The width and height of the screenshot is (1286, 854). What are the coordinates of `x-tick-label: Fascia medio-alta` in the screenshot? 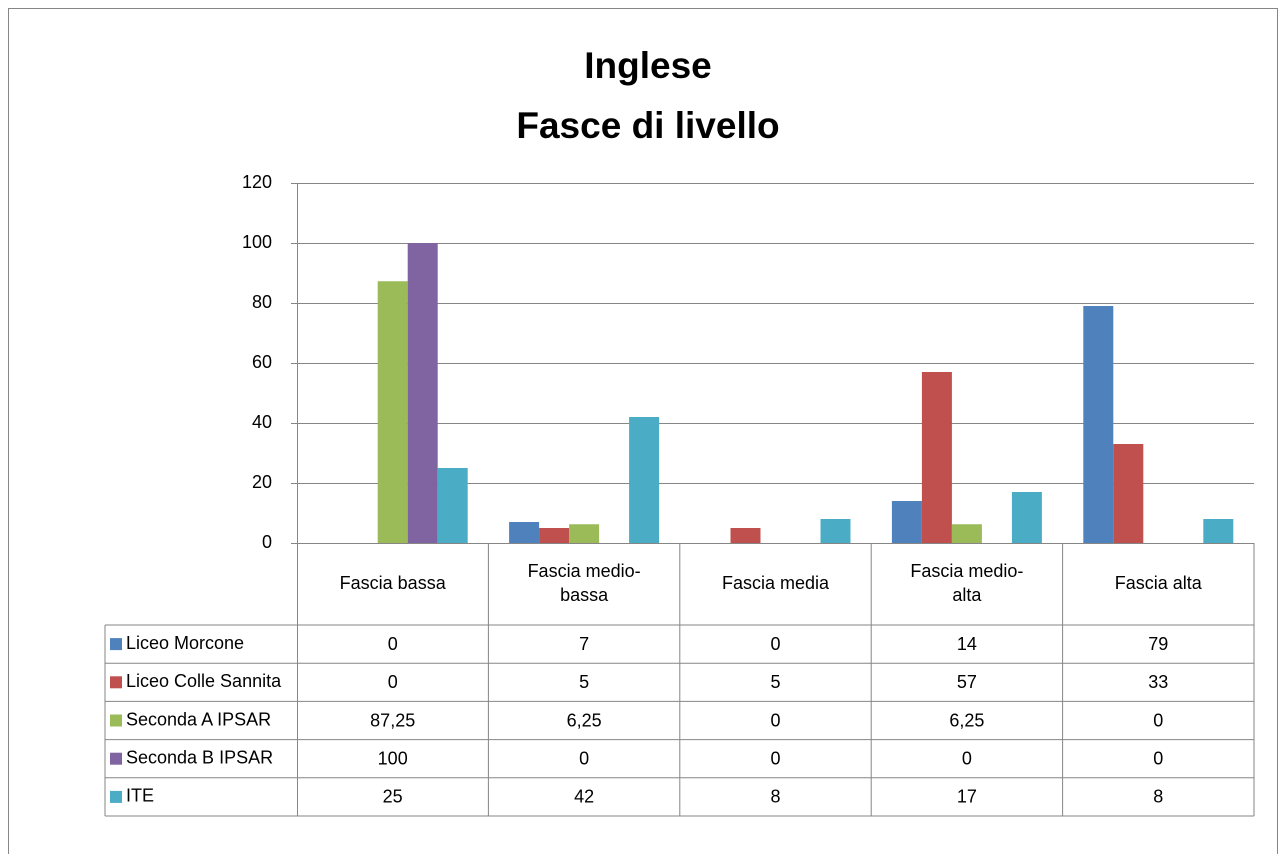 It's located at (966, 583).